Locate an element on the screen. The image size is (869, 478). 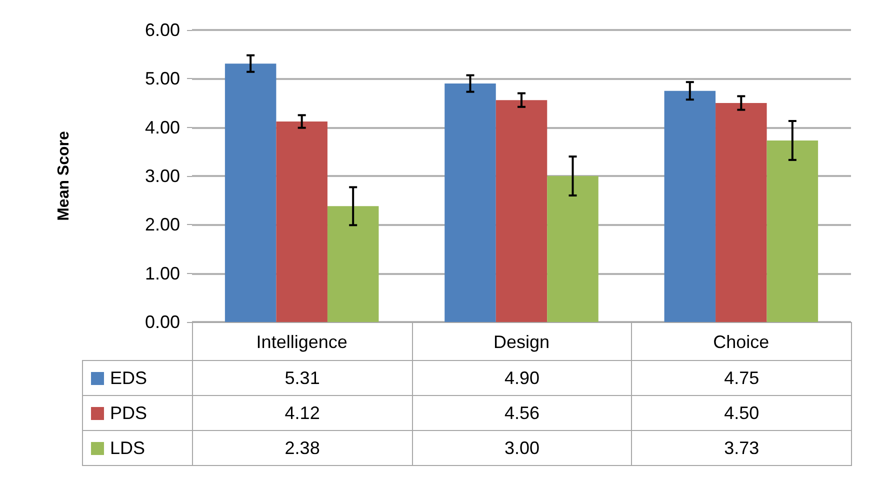
data-label: 3.00 is located at coordinates (522, 448).